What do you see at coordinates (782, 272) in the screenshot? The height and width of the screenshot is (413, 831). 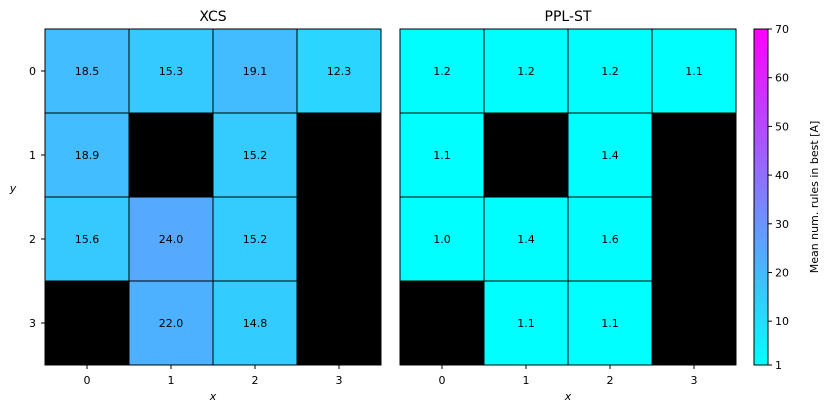 I see `colorbar-tick-label: 20` at bounding box center [782, 272].